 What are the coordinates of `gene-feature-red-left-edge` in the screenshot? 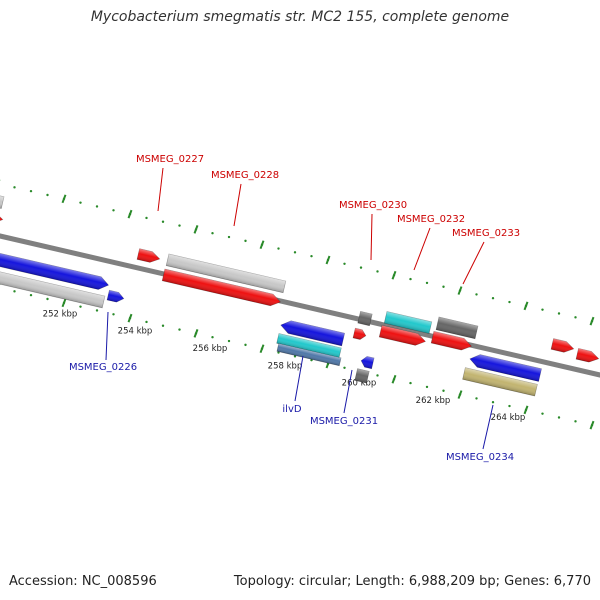 It's located at (2, 217).